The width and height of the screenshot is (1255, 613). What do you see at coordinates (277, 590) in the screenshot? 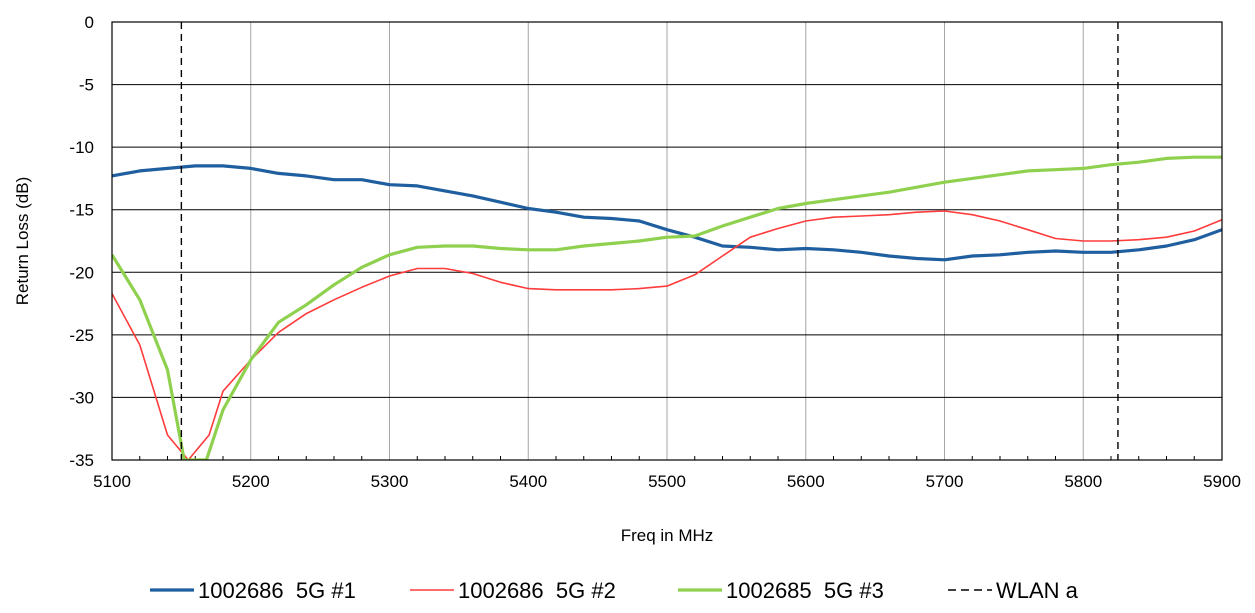
I see `legend-label: 1002686 5G #1` at bounding box center [277, 590].